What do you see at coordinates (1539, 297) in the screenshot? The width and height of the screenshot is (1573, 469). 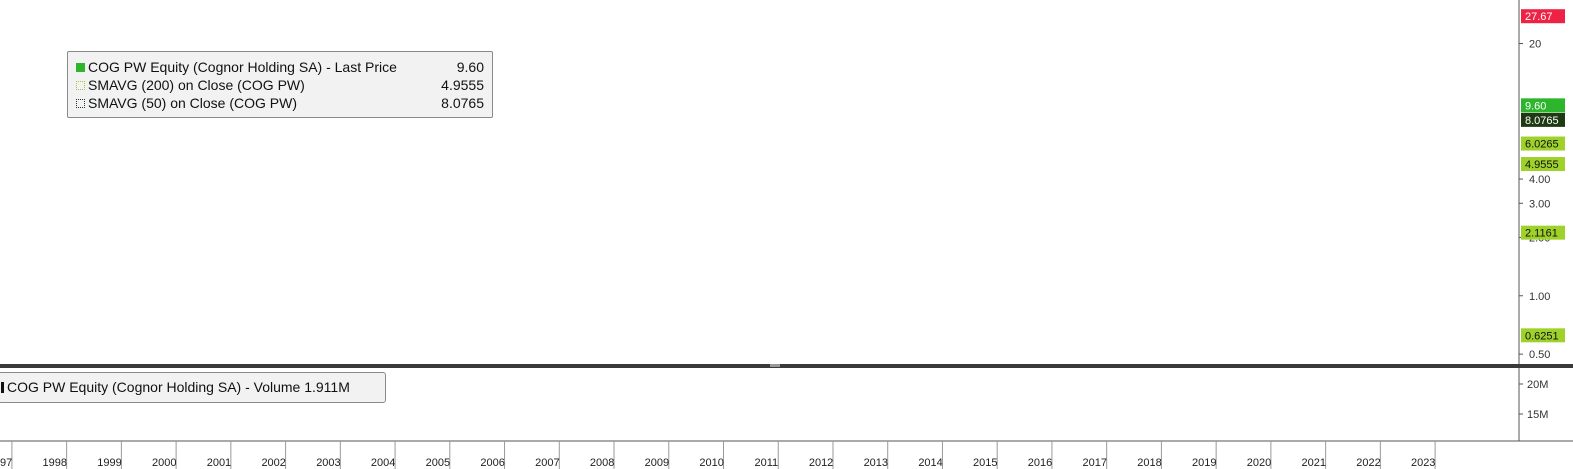 I see `y-tick-label: 1.00` at bounding box center [1539, 297].